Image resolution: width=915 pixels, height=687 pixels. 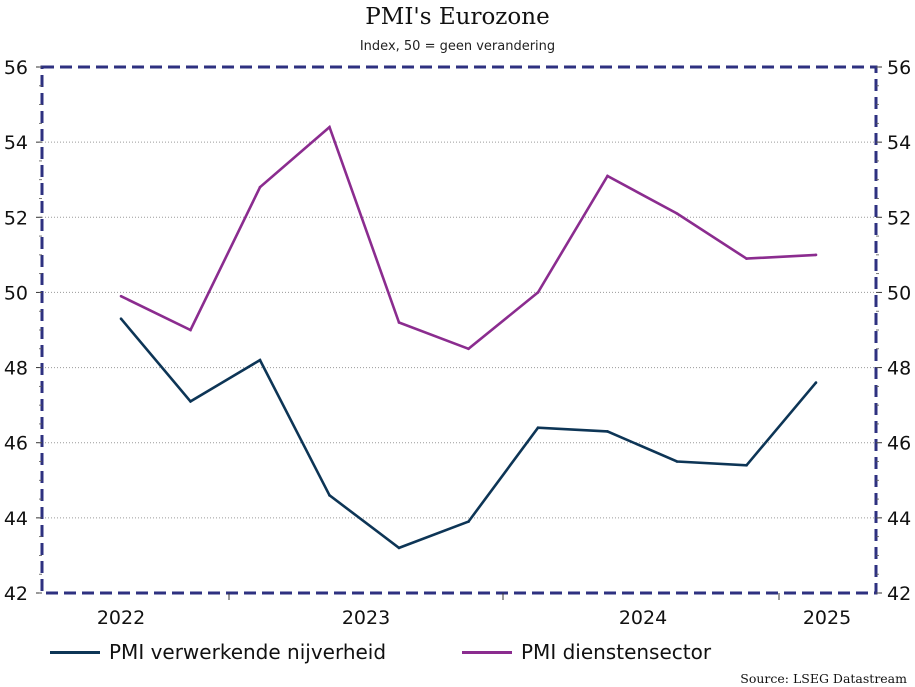 I want to click on ytick-label-right-44: 44, so click(x=899, y=519).